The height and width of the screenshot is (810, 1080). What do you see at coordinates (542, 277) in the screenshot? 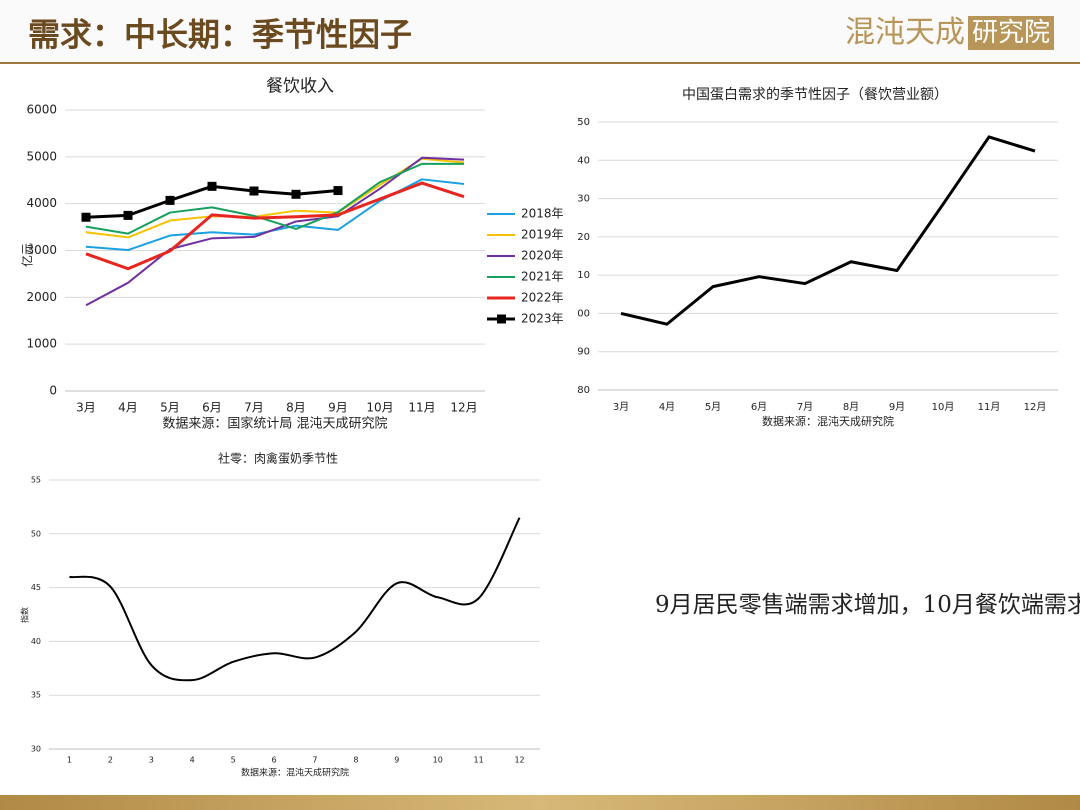
I see `legend-label: 2021年` at bounding box center [542, 277].